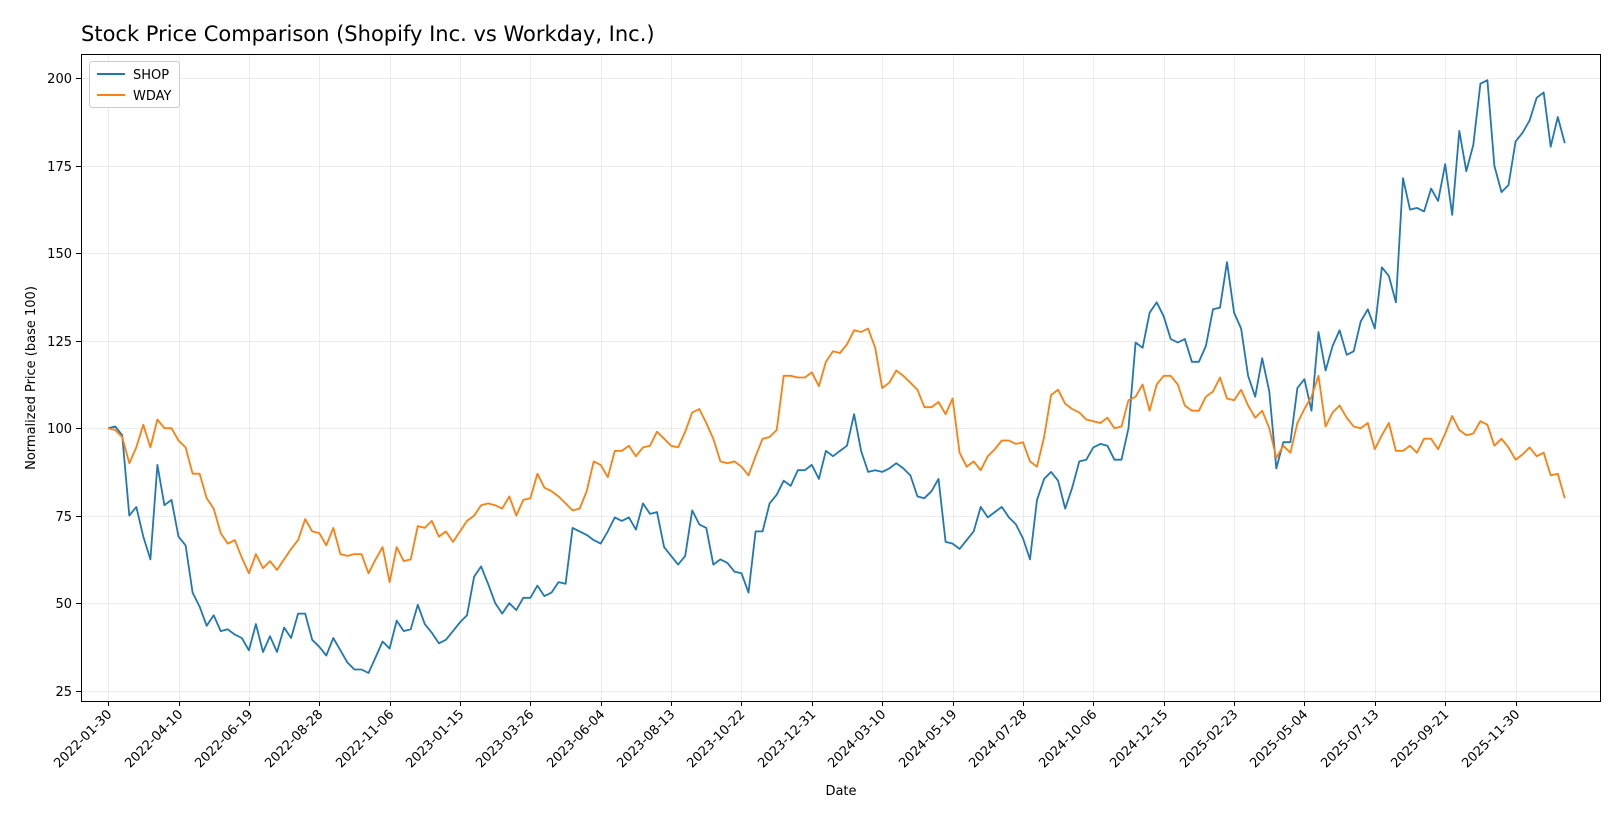 The height and width of the screenshot is (819, 1620). I want to click on legend-label-wday: WDAY, so click(152, 96).